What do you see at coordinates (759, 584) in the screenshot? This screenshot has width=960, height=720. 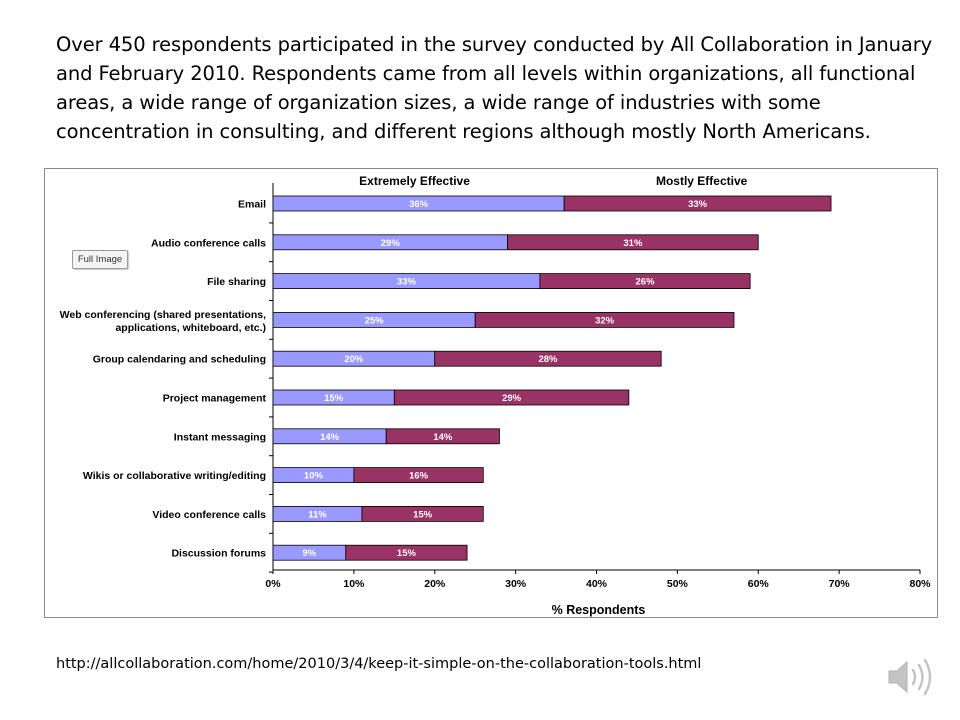 I see `x-tick-label: 60%` at bounding box center [759, 584].